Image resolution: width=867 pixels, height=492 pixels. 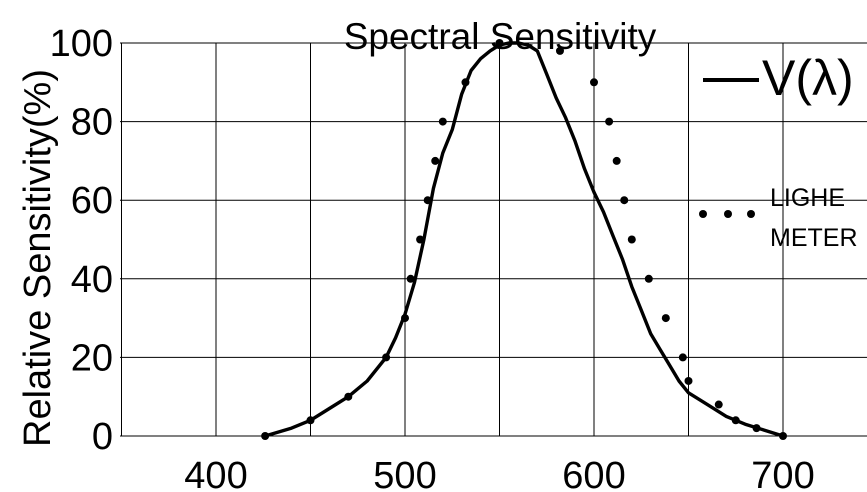 What do you see at coordinates (500, 36) in the screenshot?
I see `chart-title: Spectral Sensitivity` at bounding box center [500, 36].